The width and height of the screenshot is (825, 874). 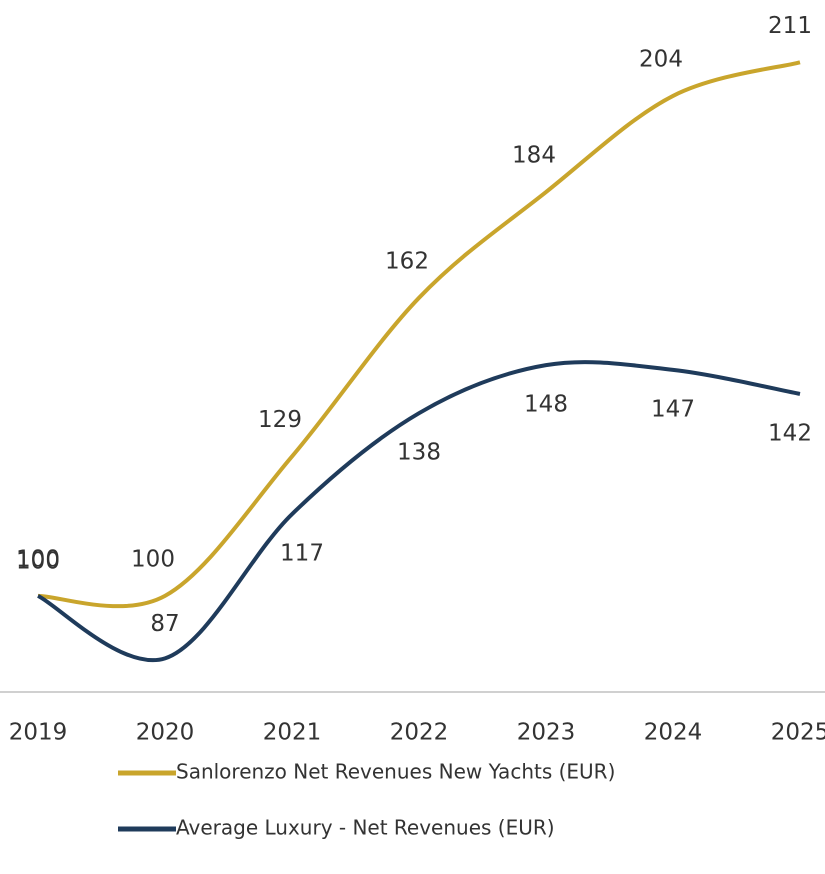 What do you see at coordinates (292, 733) in the screenshot?
I see `x-tick-label: 2021` at bounding box center [292, 733].